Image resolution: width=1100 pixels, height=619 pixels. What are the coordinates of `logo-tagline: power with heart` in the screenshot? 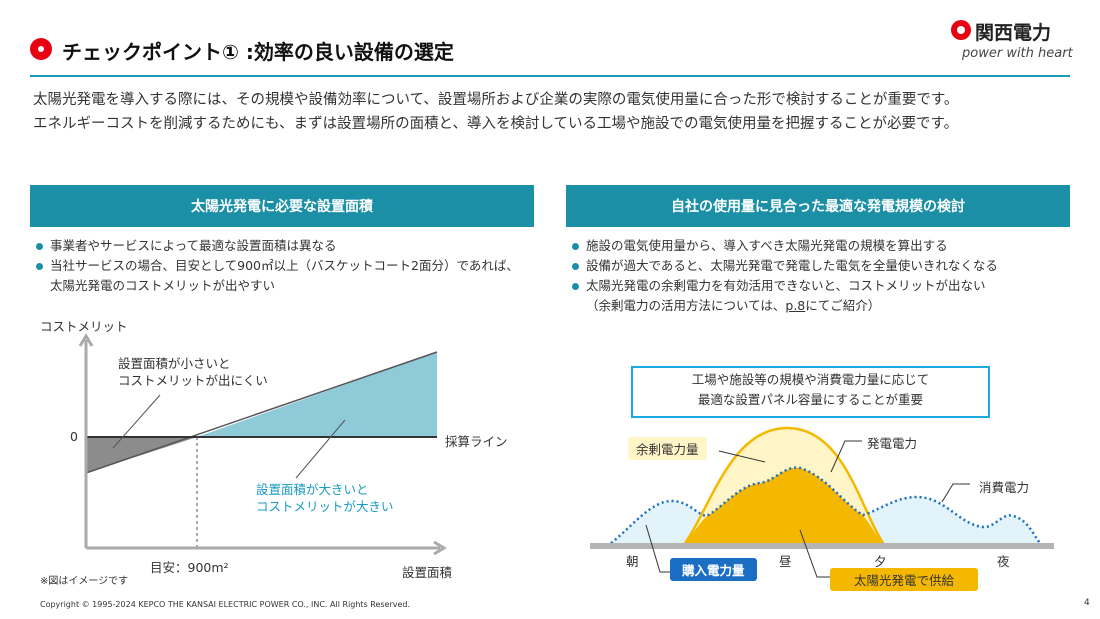 It's located at (1017, 53).